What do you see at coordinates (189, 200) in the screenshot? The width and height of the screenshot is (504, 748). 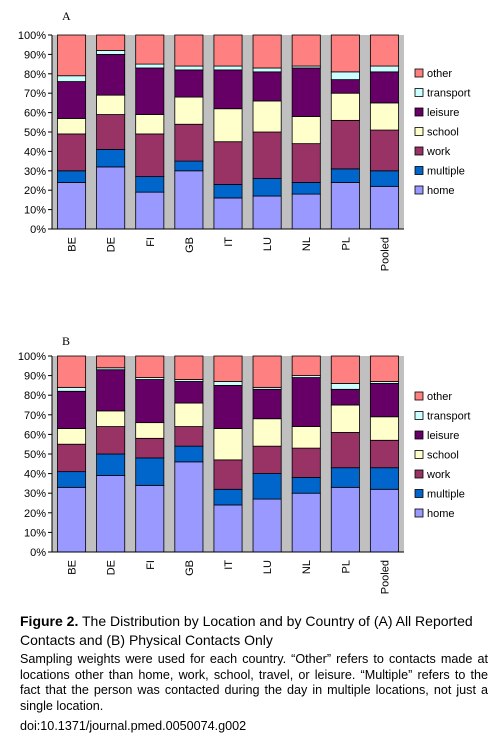 I see `bar-segment-home-gb` at bounding box center [189, 200].